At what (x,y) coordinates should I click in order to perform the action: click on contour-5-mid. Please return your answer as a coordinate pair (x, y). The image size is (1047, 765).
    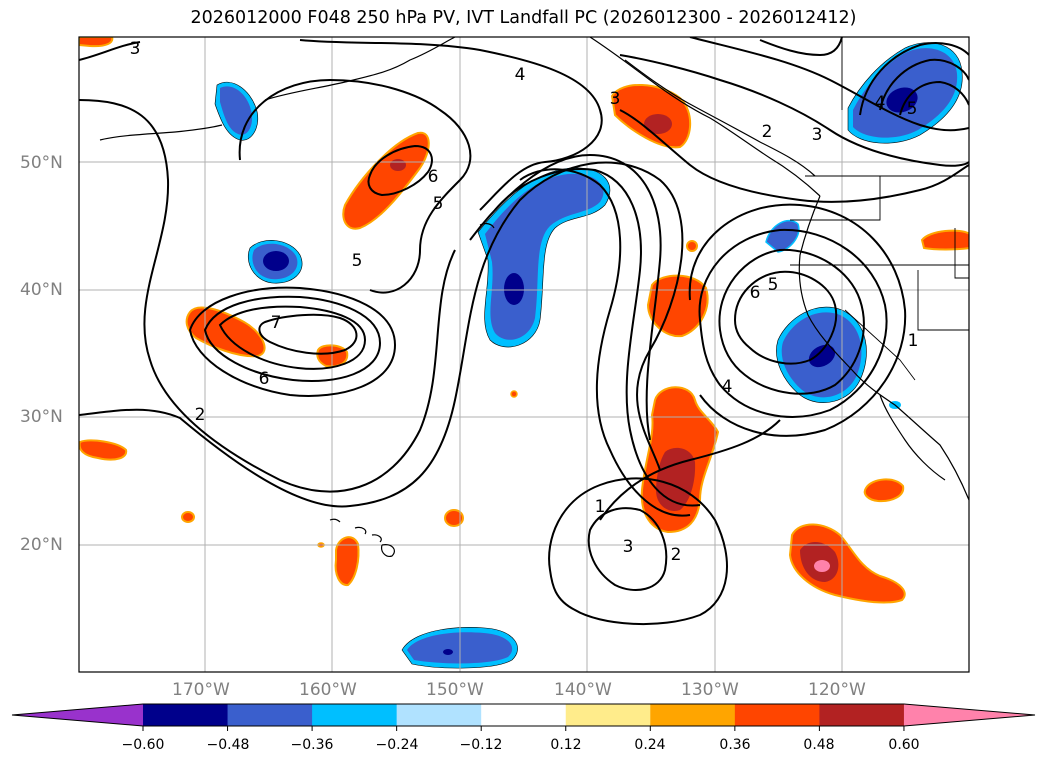
    Looking at the image, I should click on (355, 186).